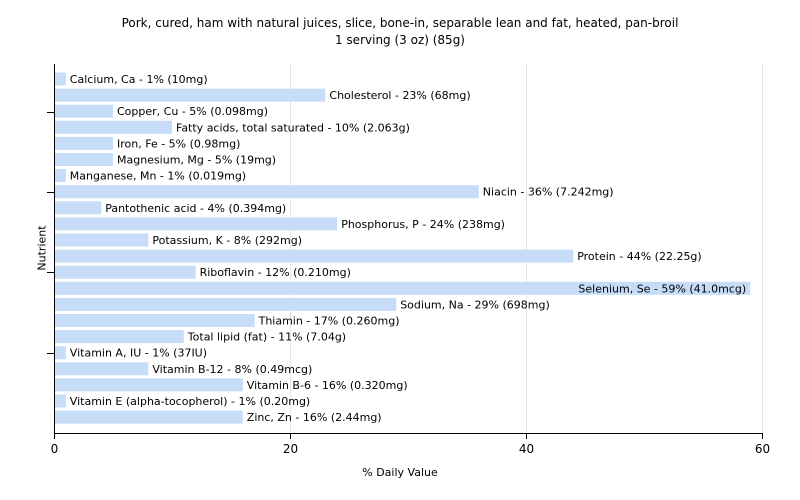 The image size is (800, 500). I want to click on x-tick-label: 0, so click(55, 449).